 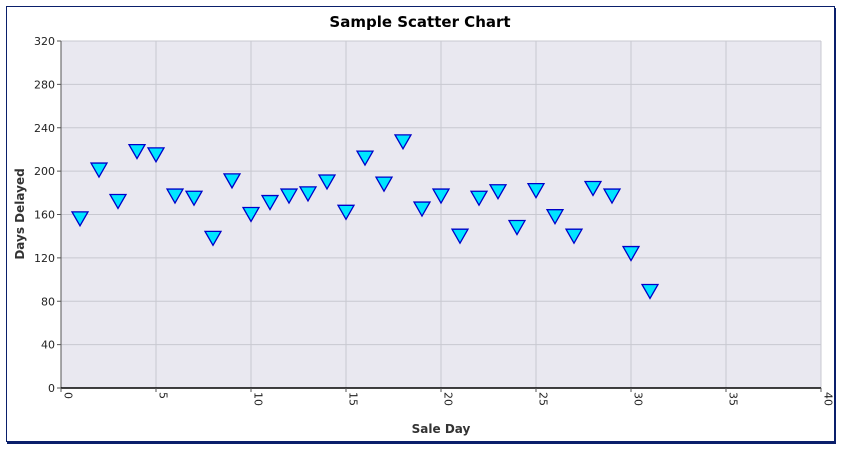 I want to click on x-tick-label: 35, so click(x=732, y=399).